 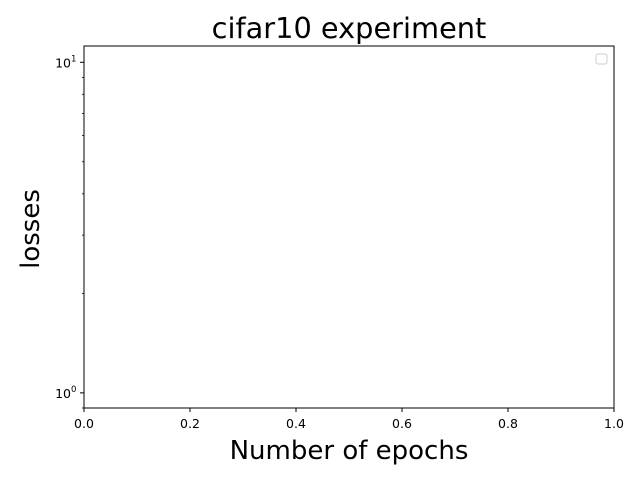 What do you see at coordinates (84, 423) in the screenshot?
I see `x-tick-label: 0.0` at bounding box center [84, 423].